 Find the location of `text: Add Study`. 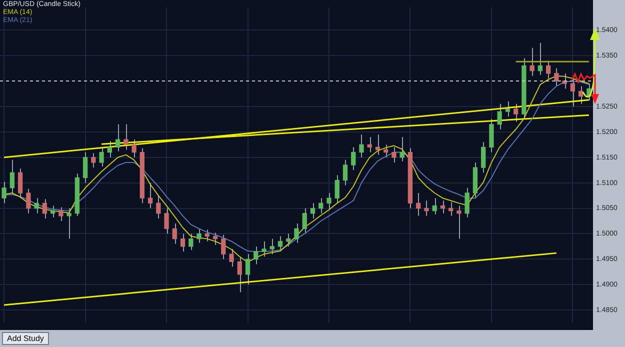

text: Add Study is located at coordinates (25, 338).